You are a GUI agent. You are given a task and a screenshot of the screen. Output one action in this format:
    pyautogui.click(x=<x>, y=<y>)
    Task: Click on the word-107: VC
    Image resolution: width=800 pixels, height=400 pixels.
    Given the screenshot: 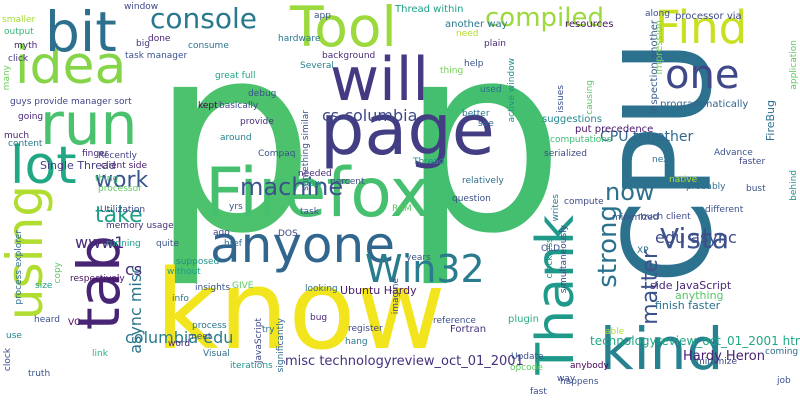 What is the action you would take?
    pyautogui.click(x=74, y=323)
    